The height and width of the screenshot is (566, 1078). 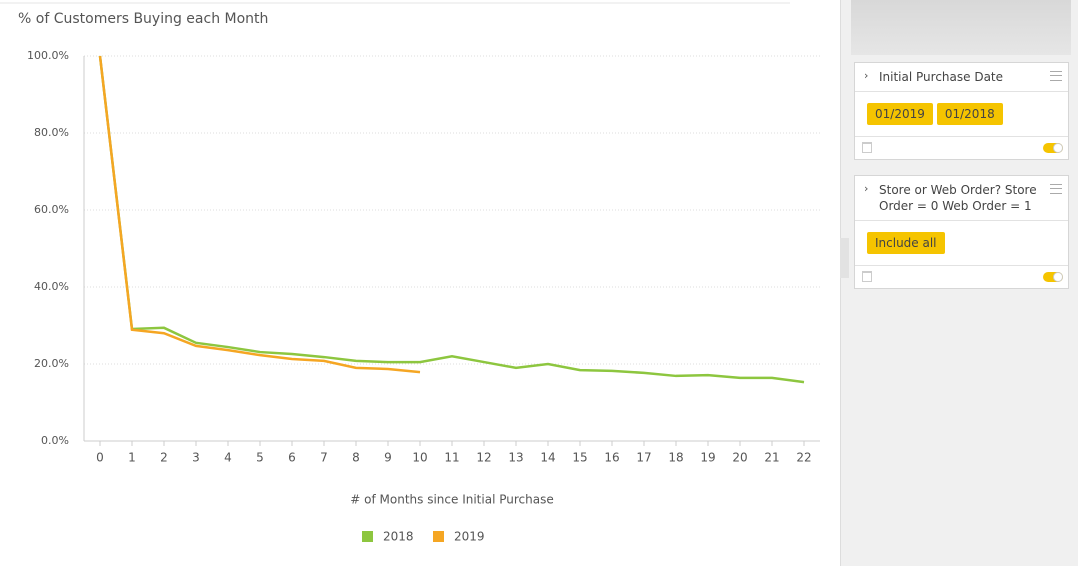 What do you see at coordinates (483, 458) in the screenshot?
I see `x-tick-label: 12` at bounding box center [483, 458].